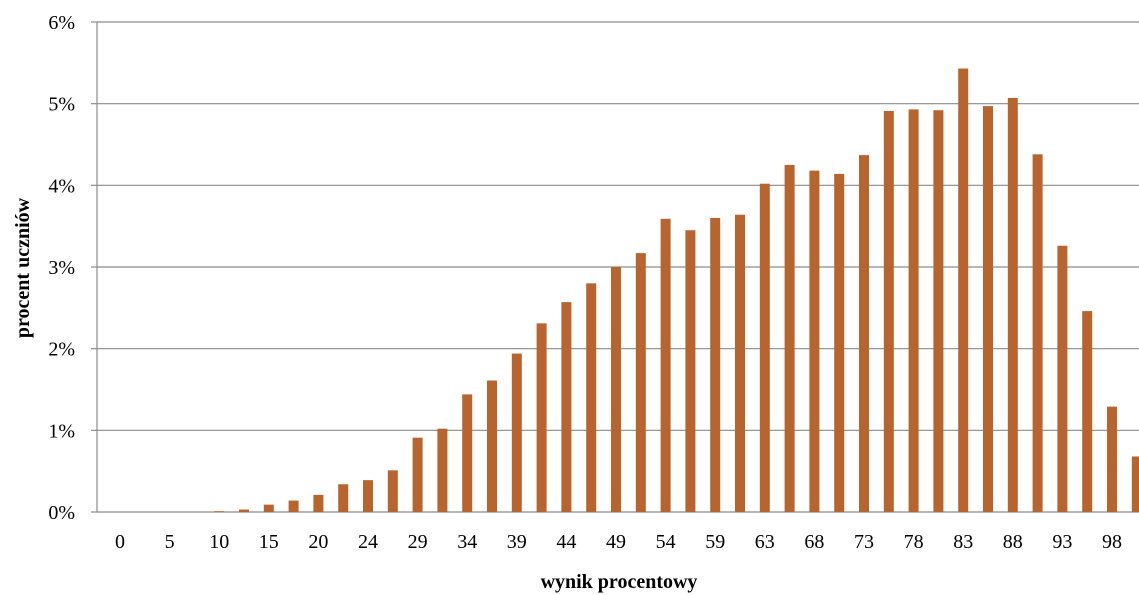 This screenshot has width=1139, height=595. What do you see at coordinates (619, 582) in the screenshot?
I see `x-axis-title: wynik procentowy` at bounding box center [619, 582].